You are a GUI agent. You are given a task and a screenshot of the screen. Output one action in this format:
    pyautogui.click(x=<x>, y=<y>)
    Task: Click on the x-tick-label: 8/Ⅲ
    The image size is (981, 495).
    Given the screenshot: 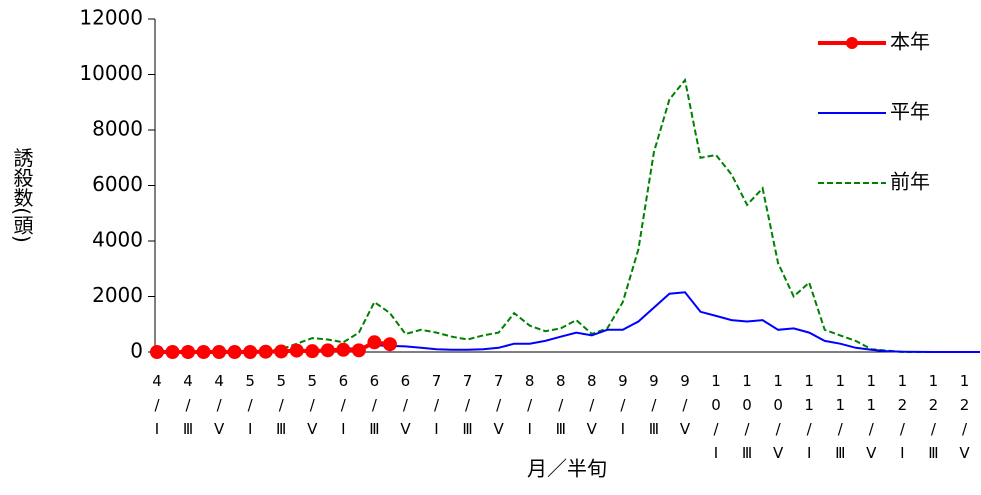 What is the action you would take?
    pyautogui.click(x=561, y=405)
    